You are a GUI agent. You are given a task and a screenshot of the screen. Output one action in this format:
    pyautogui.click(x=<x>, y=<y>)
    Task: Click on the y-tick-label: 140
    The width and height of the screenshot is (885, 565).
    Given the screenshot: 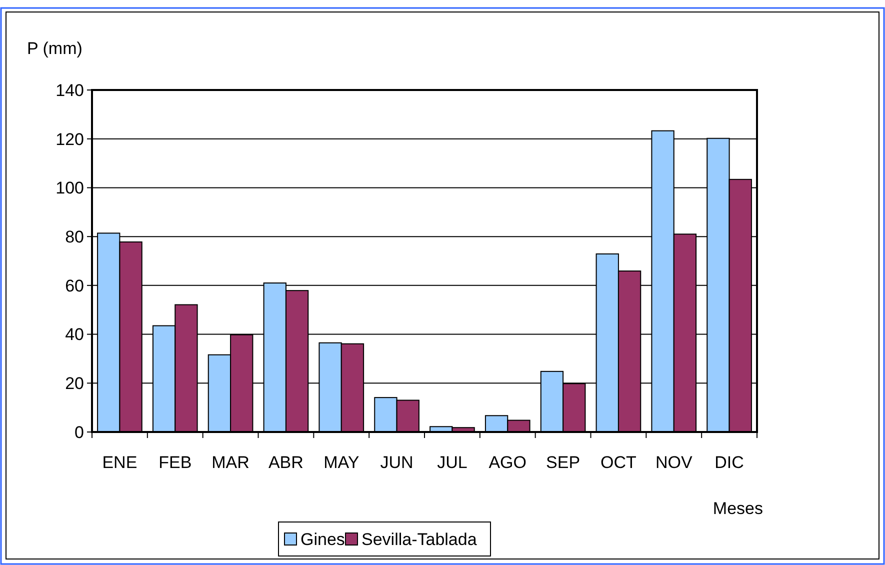 What is the action you would take?
    pyautogui.click(x=70, y=90)
    